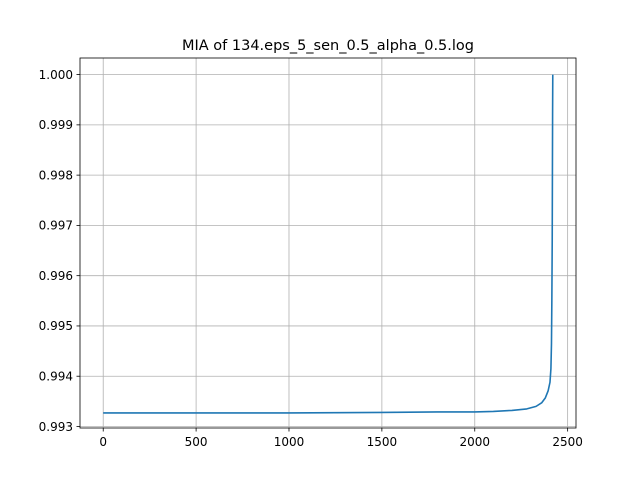 The height and width of the screenshot is (480, 640). Describe the element at coordinates (103, 442) in the screenshot. I see `x-tick-label: 0` at that location.